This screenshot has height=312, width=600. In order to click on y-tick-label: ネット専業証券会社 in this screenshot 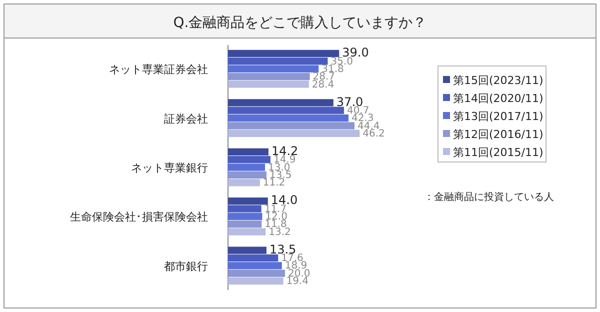, I will do `click(158, 69)`.